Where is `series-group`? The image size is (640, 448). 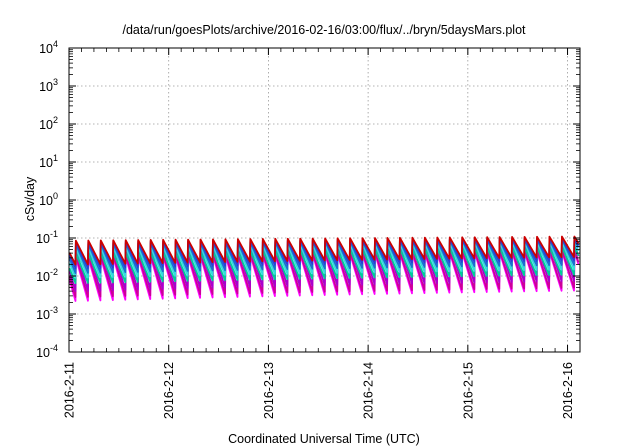 series-group is located at coordinates (324, 268).